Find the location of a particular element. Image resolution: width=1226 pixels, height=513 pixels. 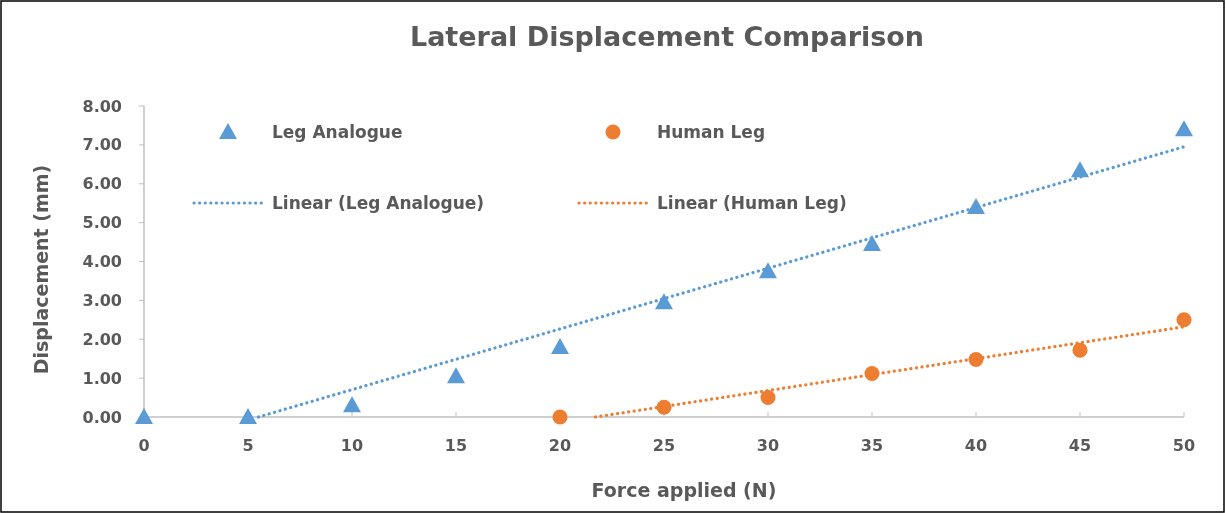

x-tick-label: 20 is located at coordinates (560, 445).